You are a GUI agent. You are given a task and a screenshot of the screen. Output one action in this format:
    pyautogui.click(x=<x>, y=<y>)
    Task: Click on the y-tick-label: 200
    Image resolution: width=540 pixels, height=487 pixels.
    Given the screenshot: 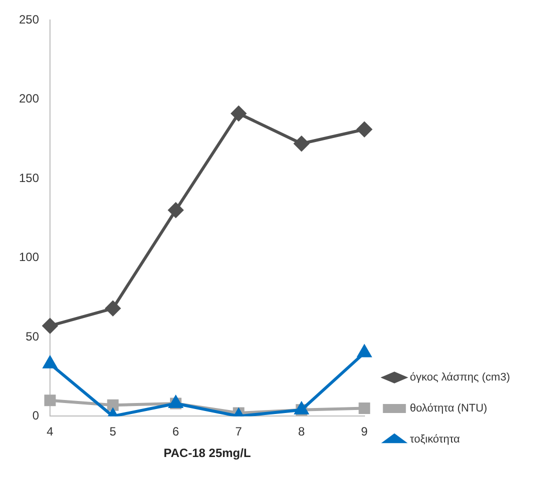 What is the action you would take?
    pyautogui.click(x=29, y=99)
    